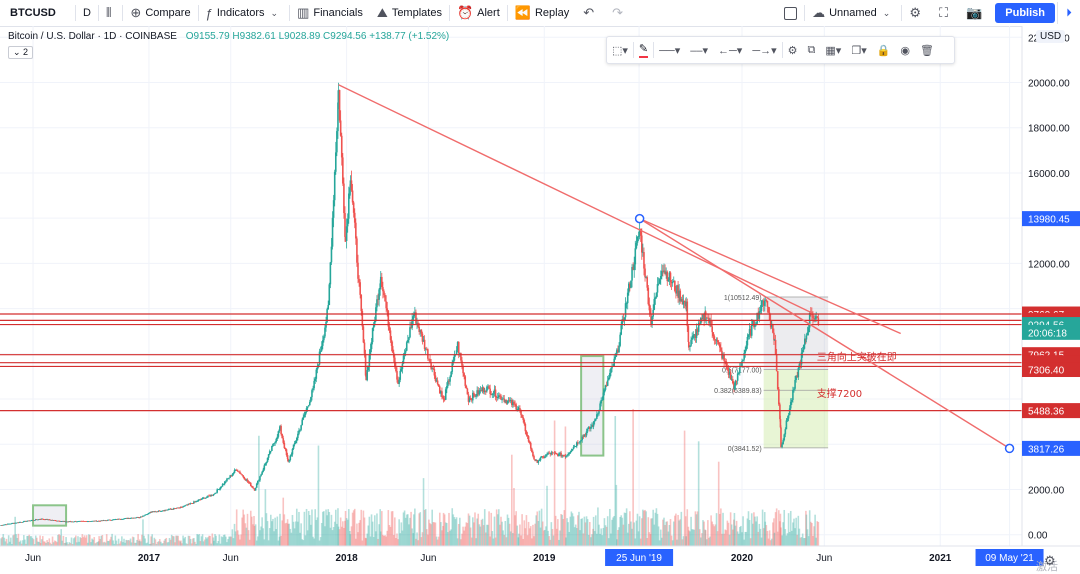  What do you see at coordinates (945, 13) in the screenshot?
I see `fullscreen-button: ⛶` at bounding box center [945, 13].